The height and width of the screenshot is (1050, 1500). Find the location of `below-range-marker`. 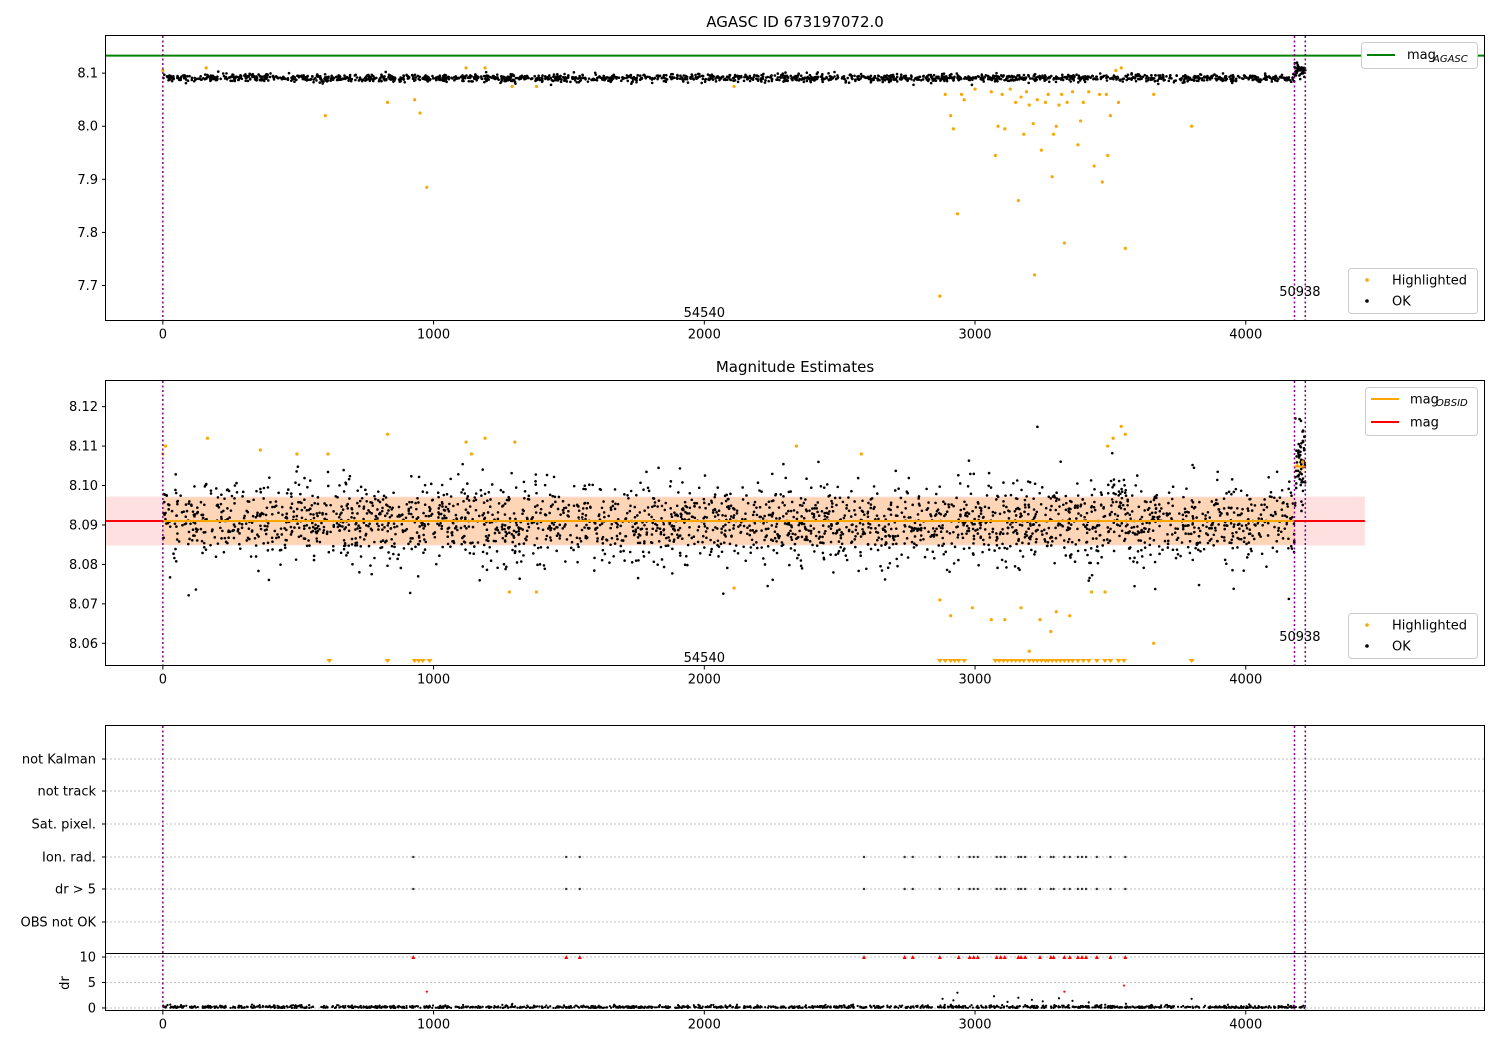

below-range-marker is located at coordinates (1023, 661).